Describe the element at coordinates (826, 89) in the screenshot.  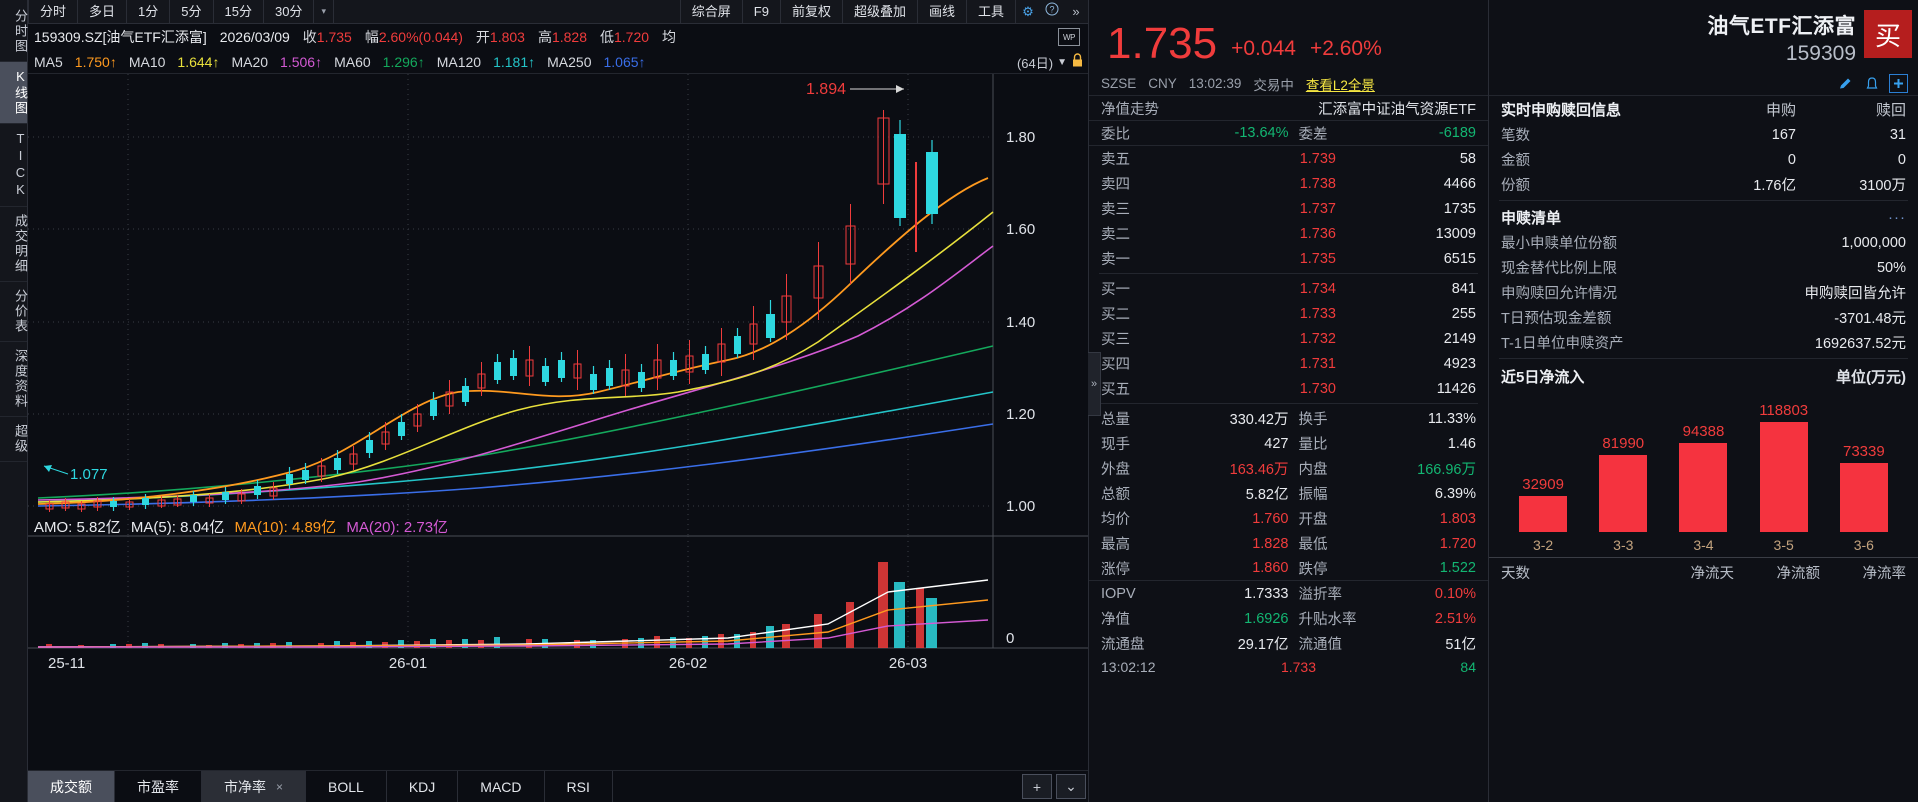
I see `high-annotation: 1.894` at that location.